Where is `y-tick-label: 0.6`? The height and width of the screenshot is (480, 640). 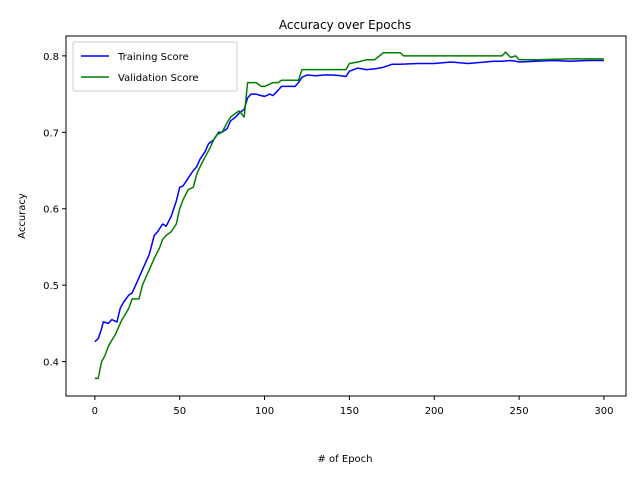 y-tick-label: 0.6 is located at coordinates (51, 210).